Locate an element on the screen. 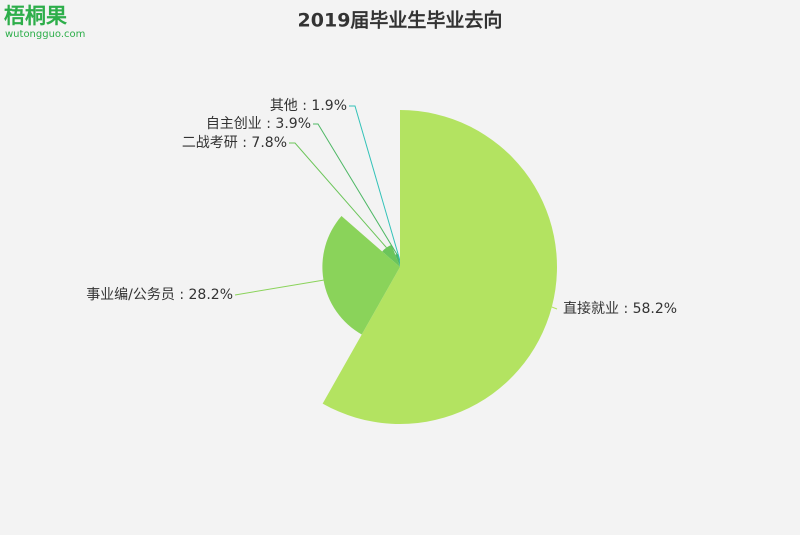 This screenshot has width=800, height=535. slice-label: 直接就业 : 58.2% is located at coordinates (620, 308).